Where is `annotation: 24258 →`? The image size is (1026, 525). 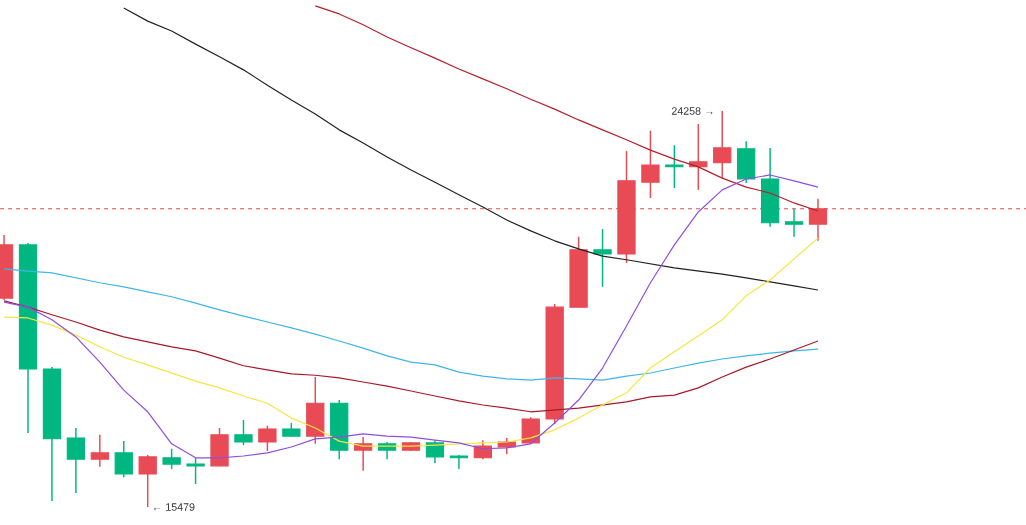 annotation: 24258 → is located at coordinates (692, 111).